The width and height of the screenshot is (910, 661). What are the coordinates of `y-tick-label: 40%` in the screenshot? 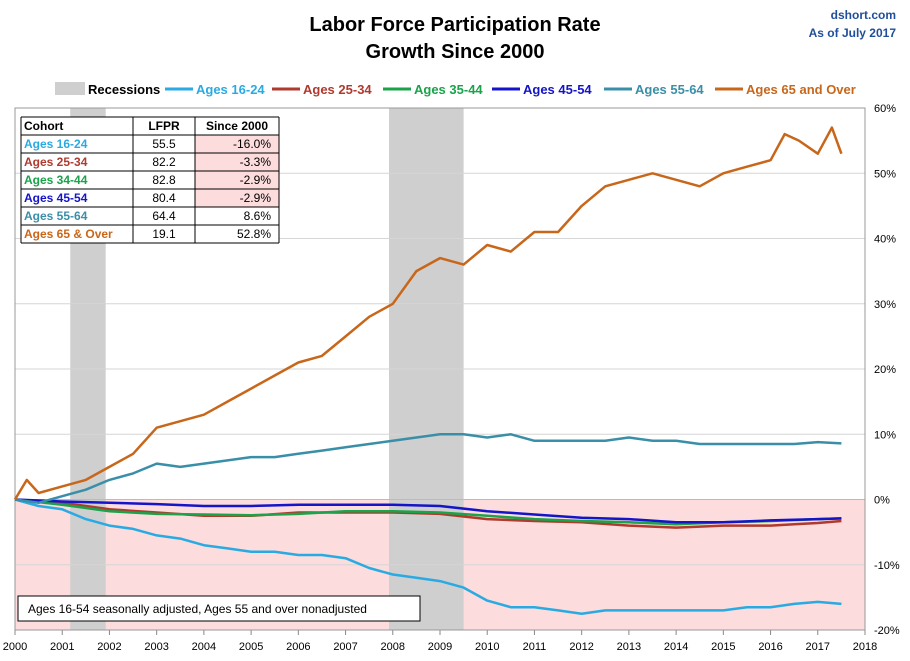 It's located at (885, 240).